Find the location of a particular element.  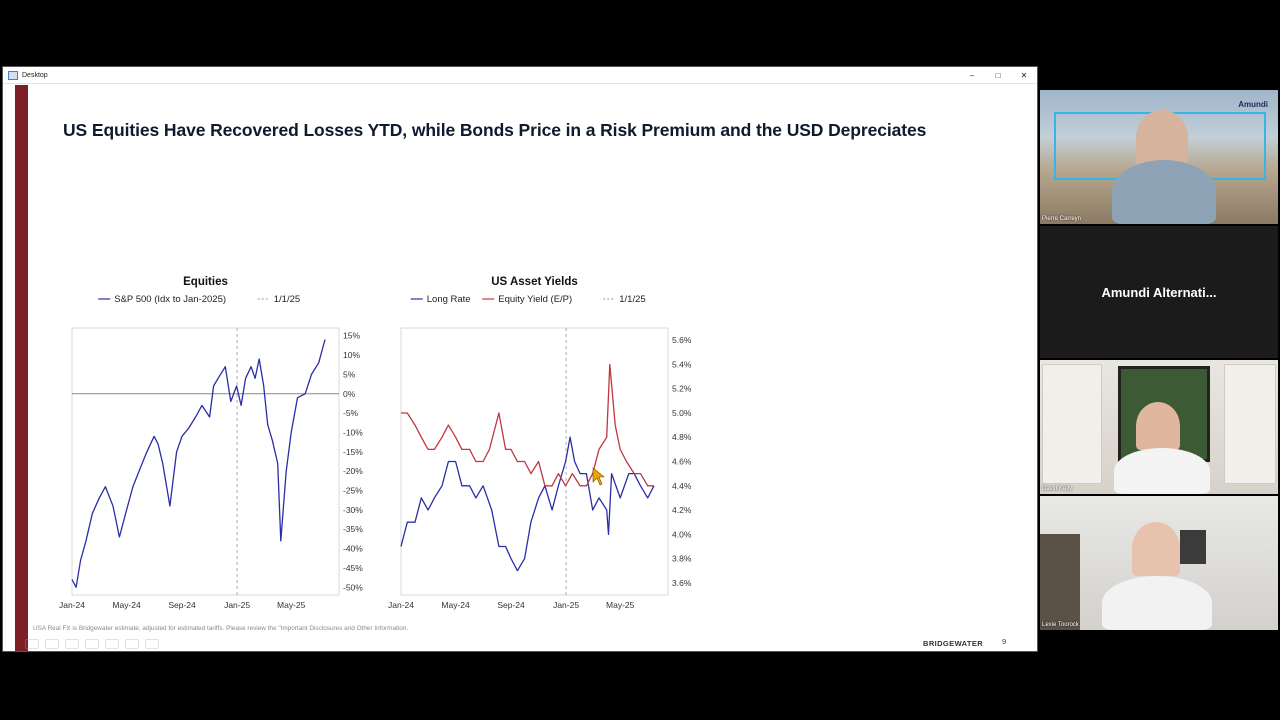

participant-name: Lexie Toorock is located at coordinates (1060, 625).